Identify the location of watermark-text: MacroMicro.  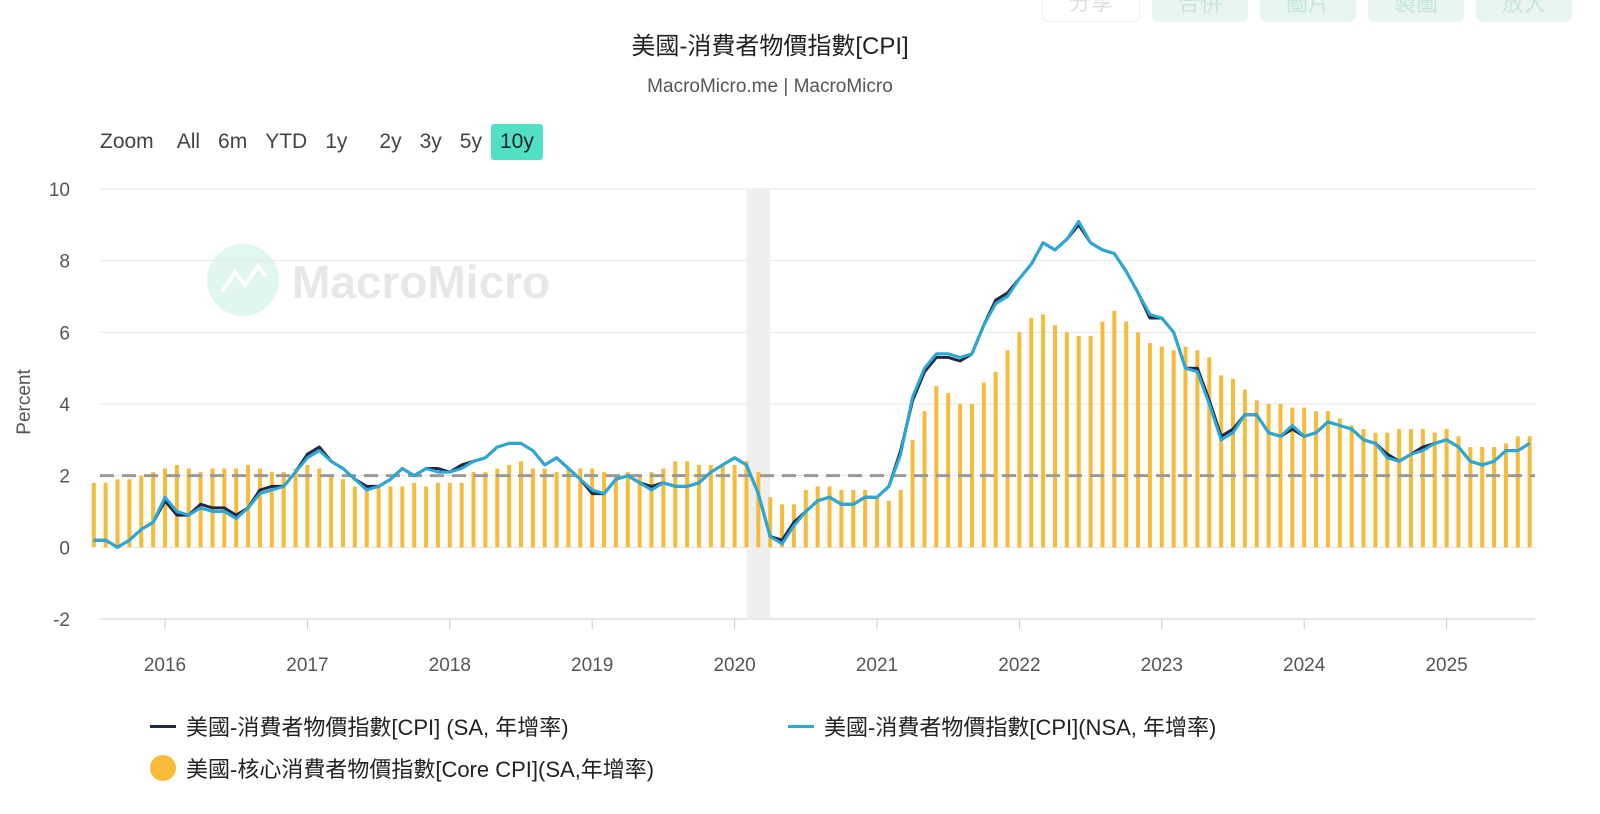
(421, 282).